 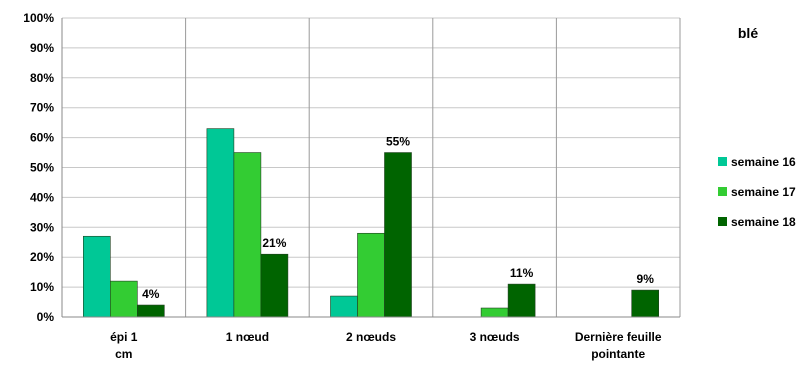 I want to click on x-tick-label: Dernière feuille pointante, so click(x=618, y=345).